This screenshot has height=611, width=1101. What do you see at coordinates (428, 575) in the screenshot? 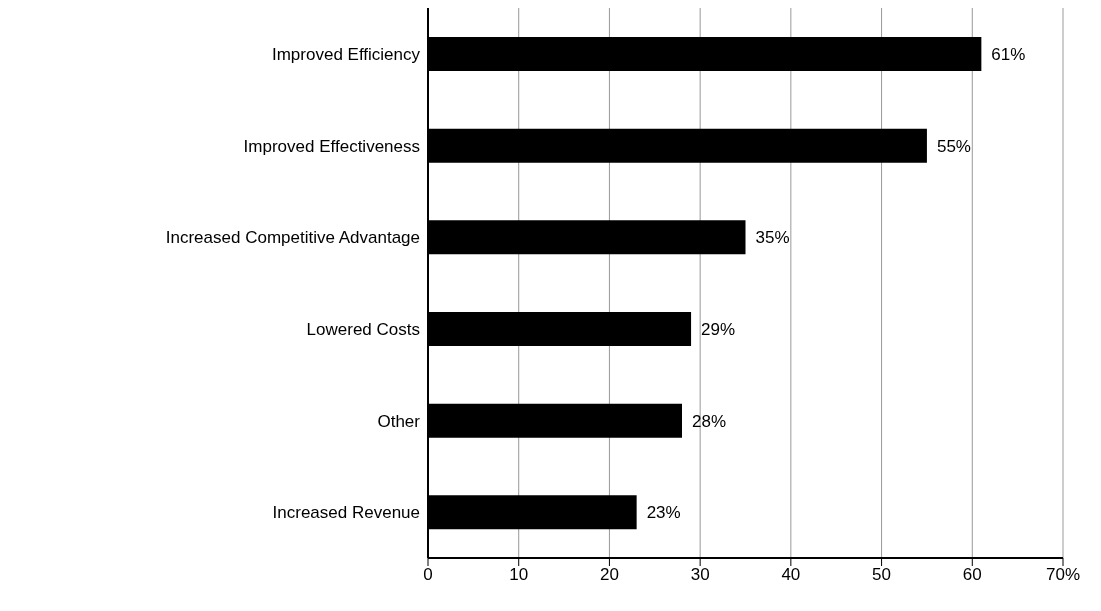
I see `x-tick-label: 0` at bounding box center [428, 575].